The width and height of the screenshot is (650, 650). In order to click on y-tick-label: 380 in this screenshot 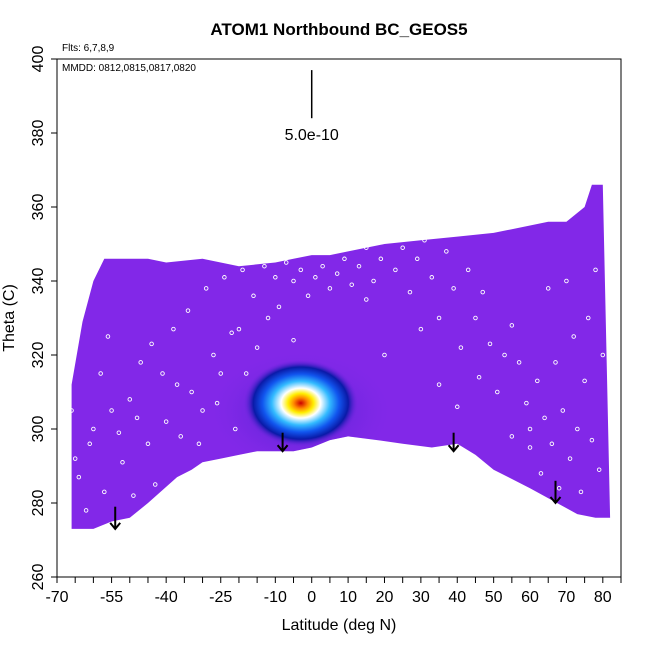, I will do `click(38, 133)`.